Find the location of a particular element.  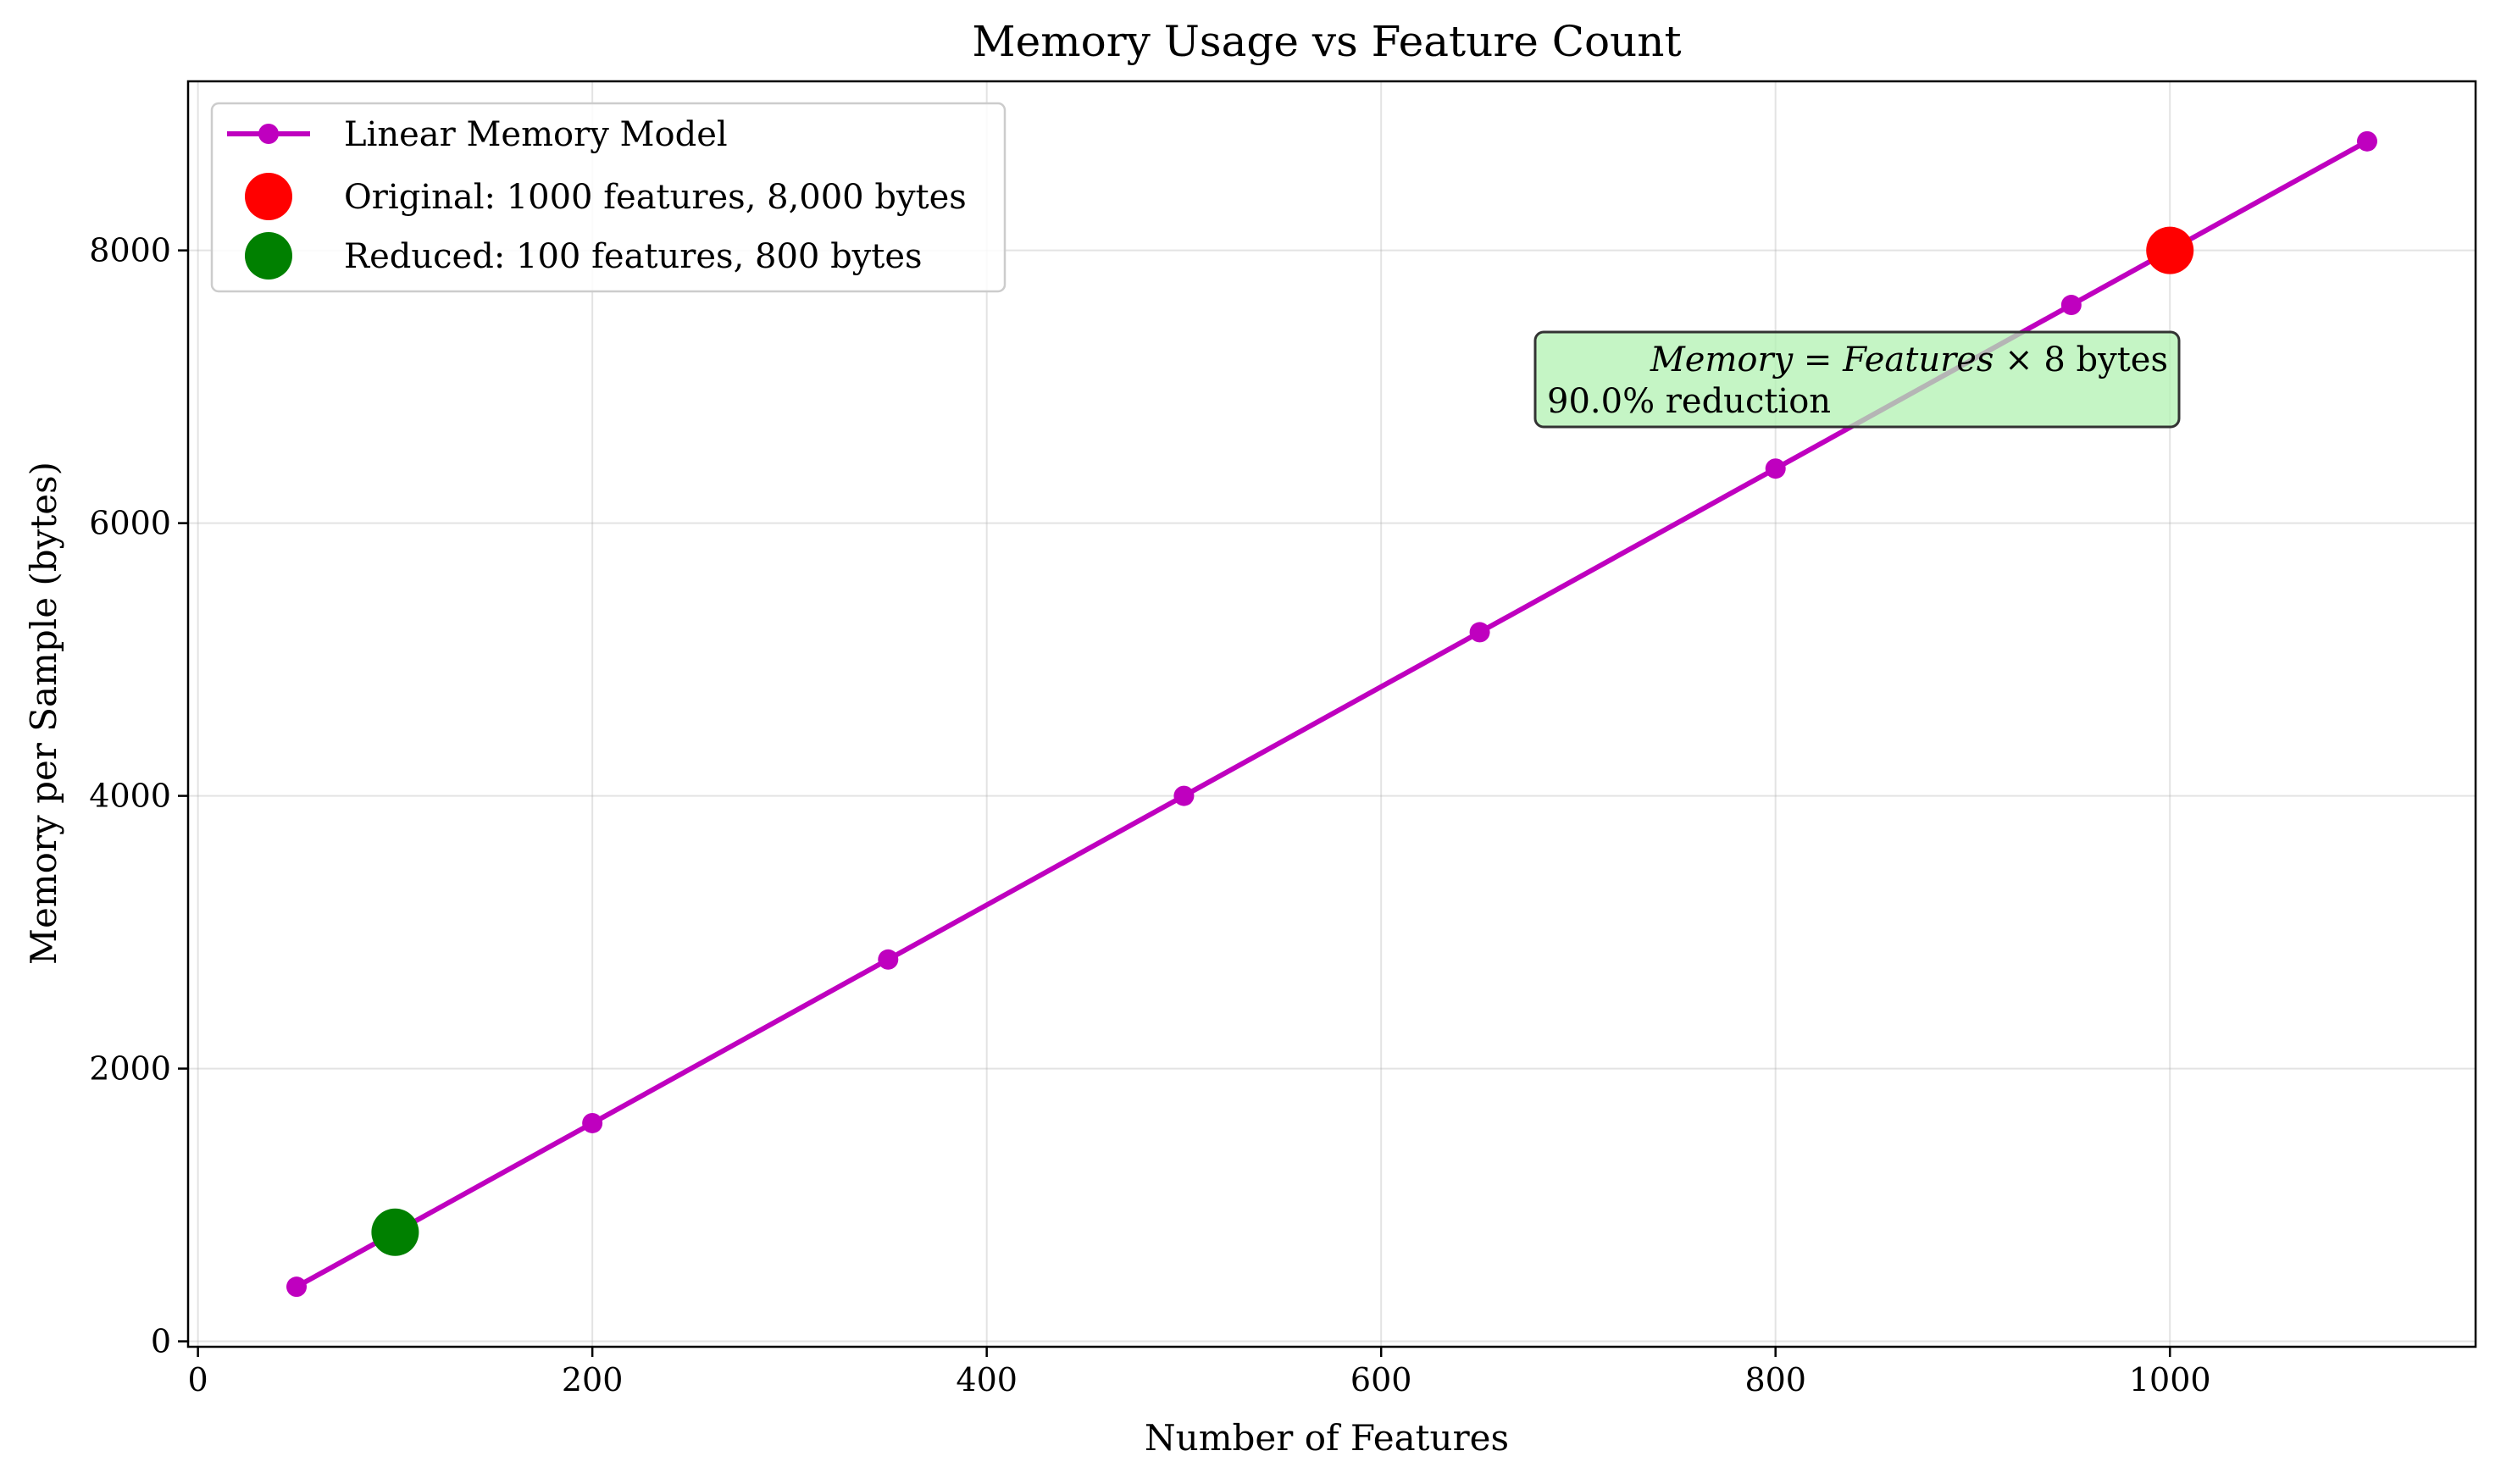

chart-title: Memory Usage vs Feature Count is located at coordinates (1326, 41).